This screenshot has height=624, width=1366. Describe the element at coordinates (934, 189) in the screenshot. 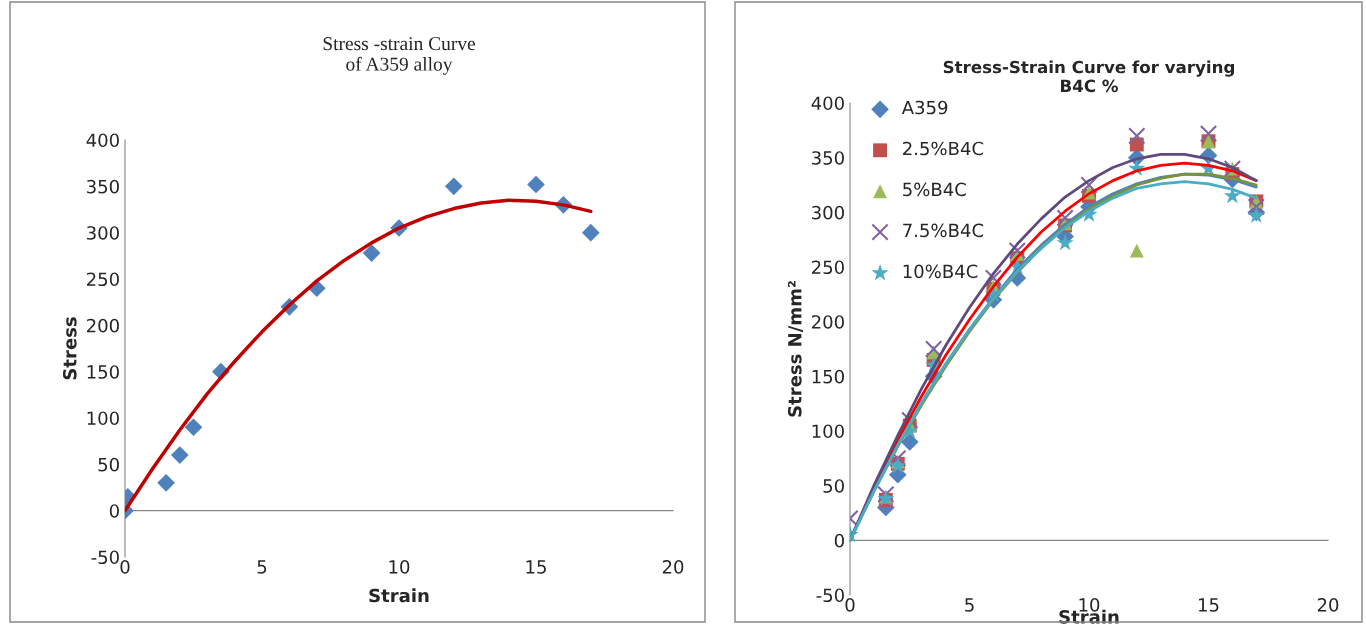

I see `legend-label: 5%B4C` at that location.